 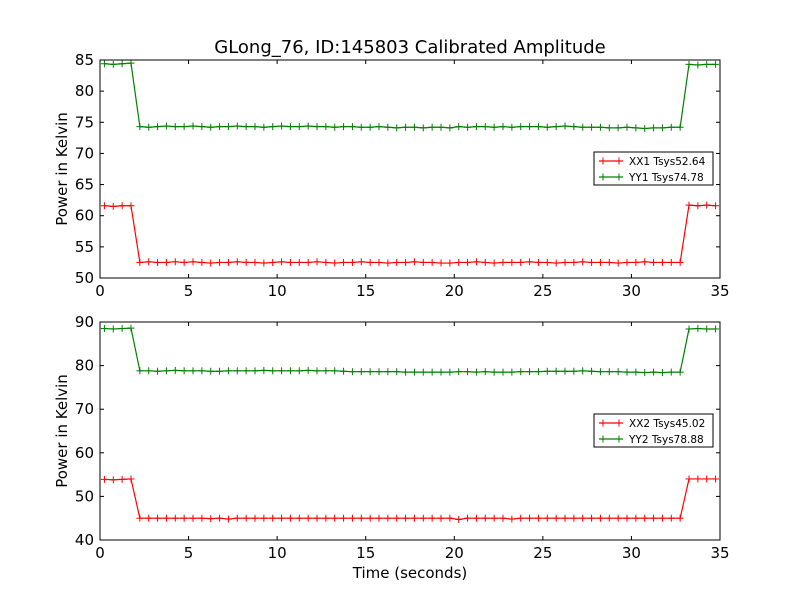 I want to click on legend-label: XX1 Tsys52.64, so click(x=667, y=162).